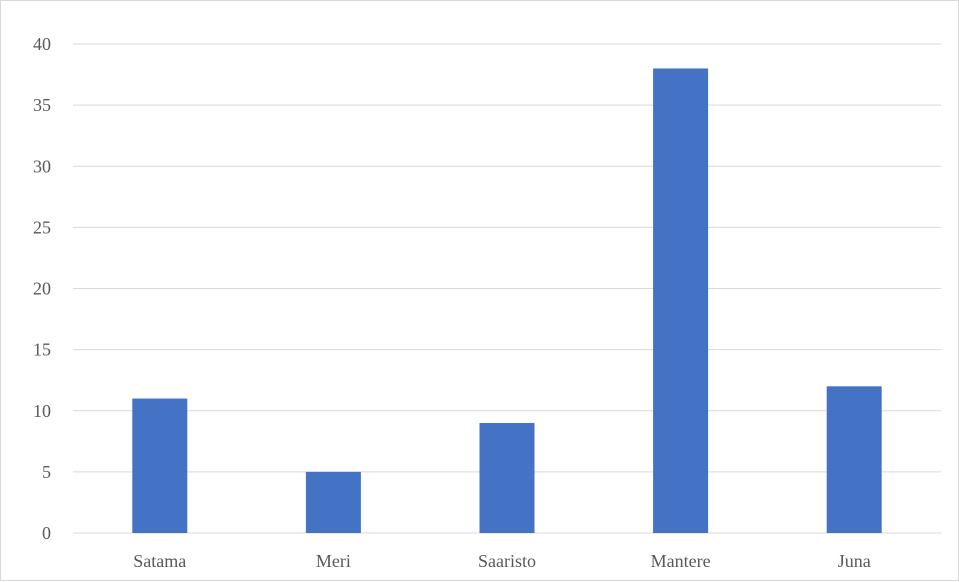  What do you see at coordinates (681, 561) in the screenshot?
I see `x-category-label: Mantere` at bounding box center [681, 561].